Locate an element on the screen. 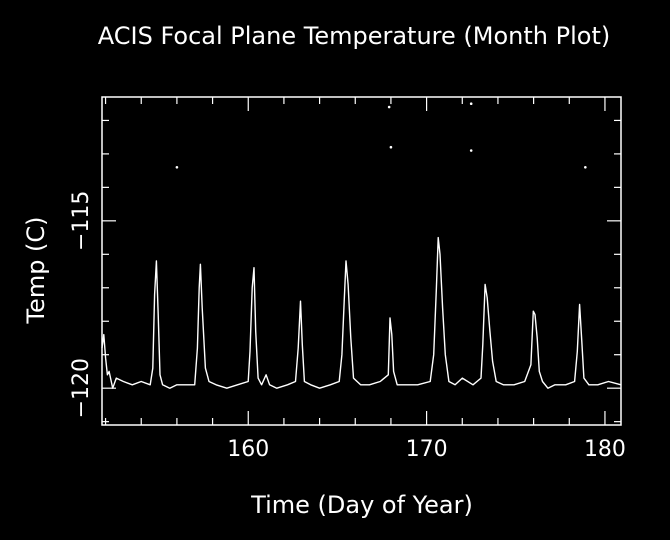 The image size is (670, 540). x-tick-label: 160 is located at coordinates (248, 449).